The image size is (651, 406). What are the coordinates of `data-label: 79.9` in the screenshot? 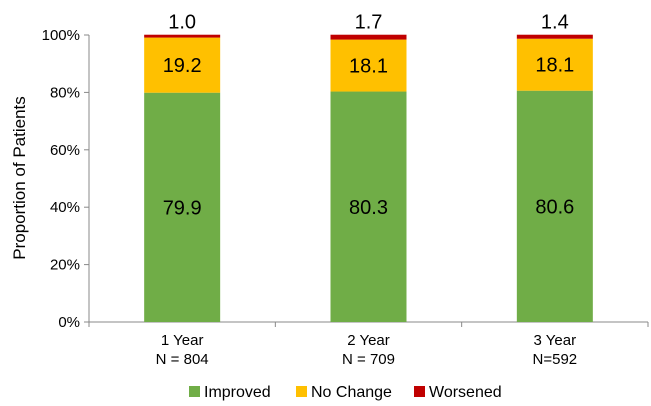 It's located at (182, 208).